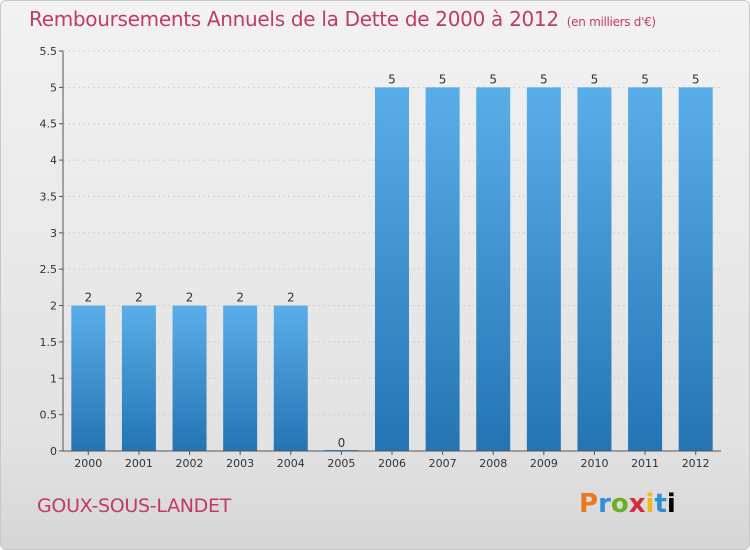 This screenshot has height=550, width=750. What do you see at coordinates (392, 463) in the screenshot?
I see `x-tick-label: 2006` at bounding box center [392, 463].